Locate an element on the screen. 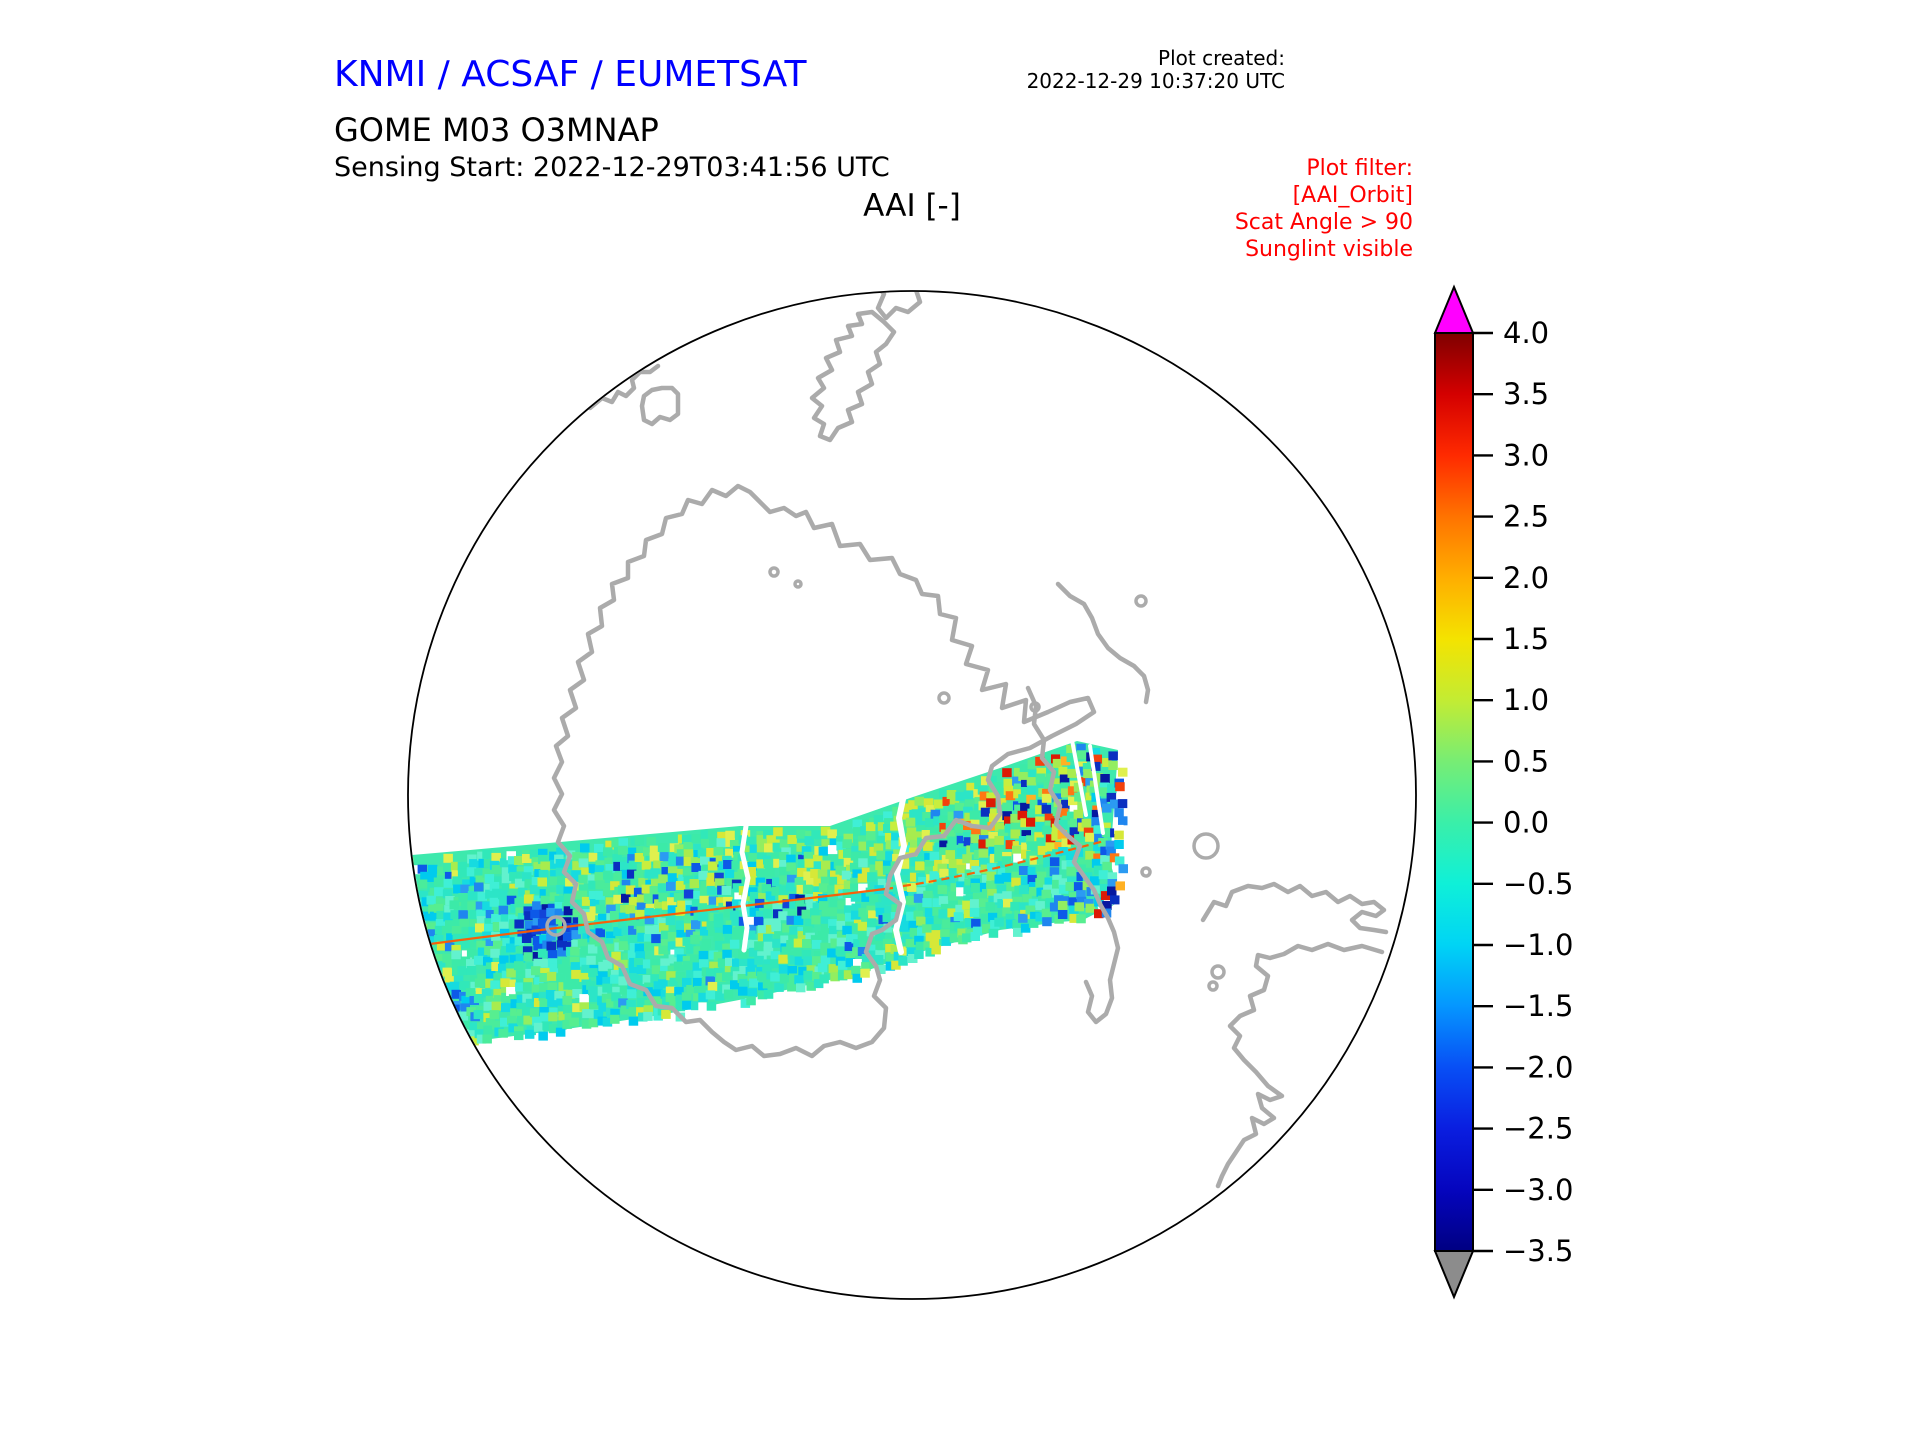  swath-pixels is located at coordinates (768, 898).